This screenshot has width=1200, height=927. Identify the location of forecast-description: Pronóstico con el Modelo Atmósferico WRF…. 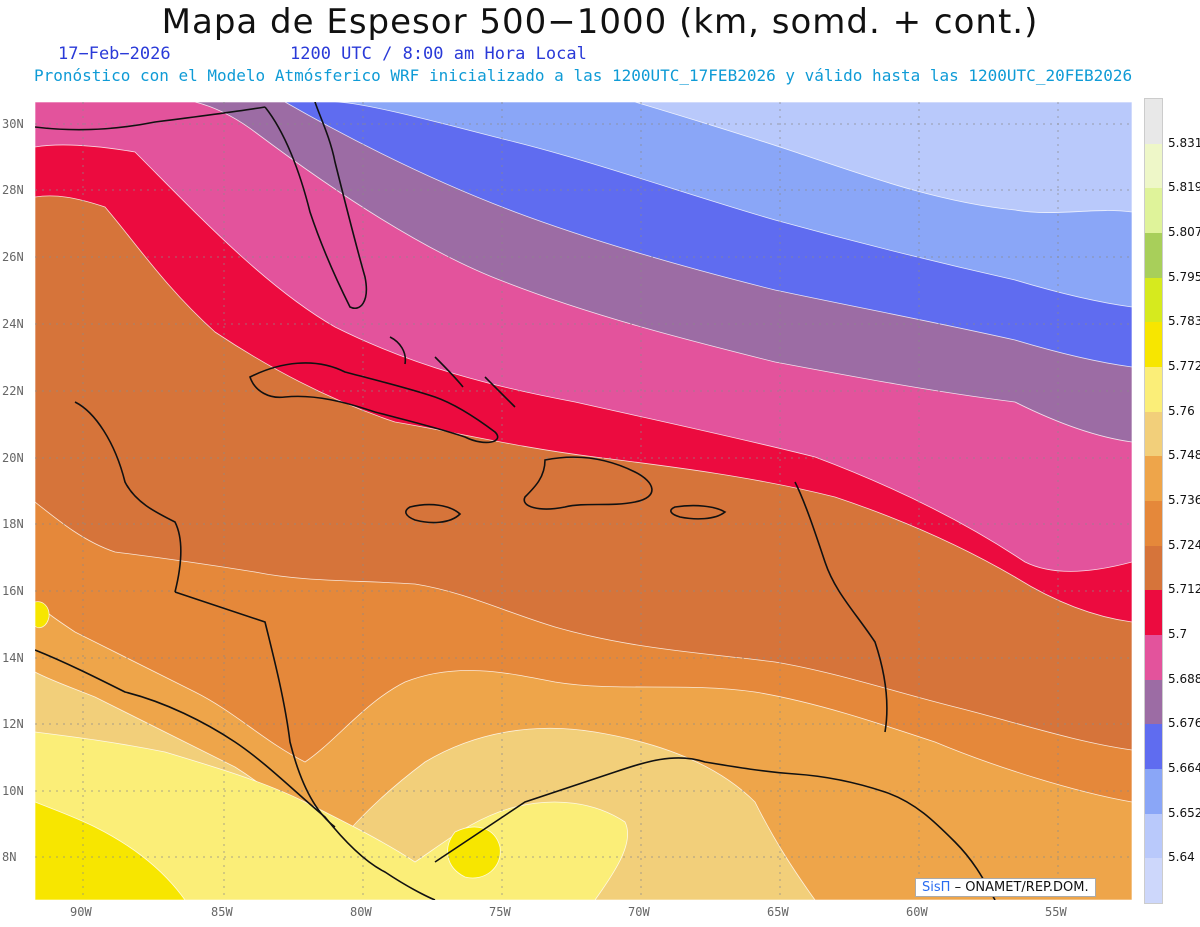
(583, 75).